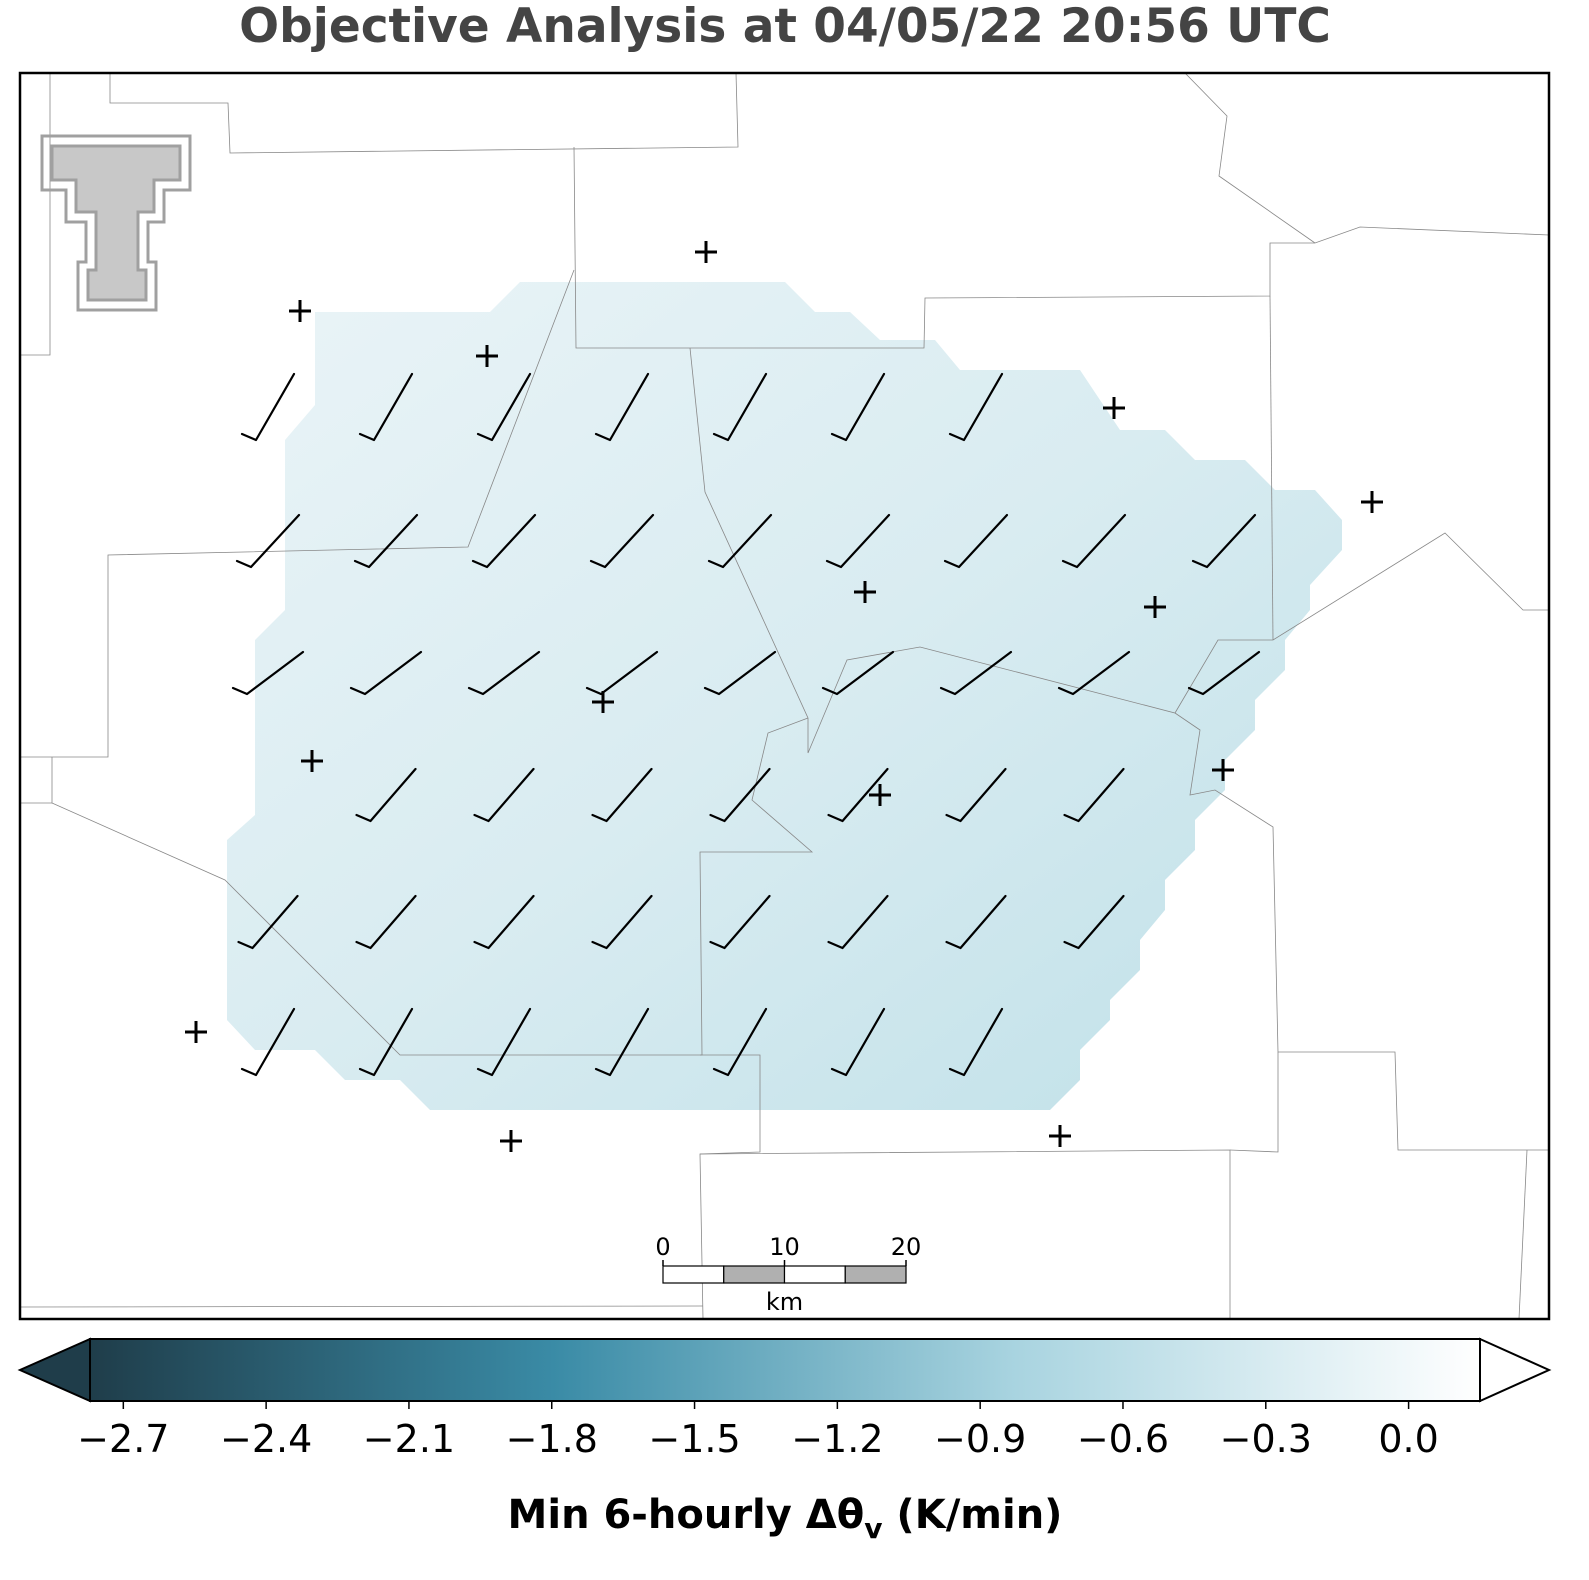 Image resolution: width=1589 pixels, height=1580 pixels. I want to click on colorbar-tick-label: −1.8, so click(552, 1439).